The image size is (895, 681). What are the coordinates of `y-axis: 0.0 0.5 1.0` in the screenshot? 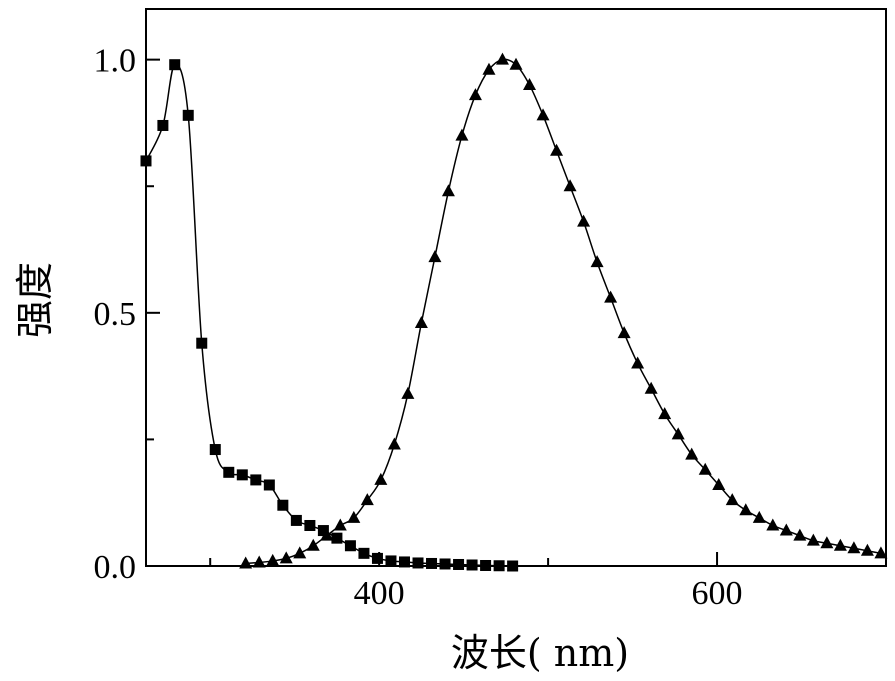 It's located at (127, 314).